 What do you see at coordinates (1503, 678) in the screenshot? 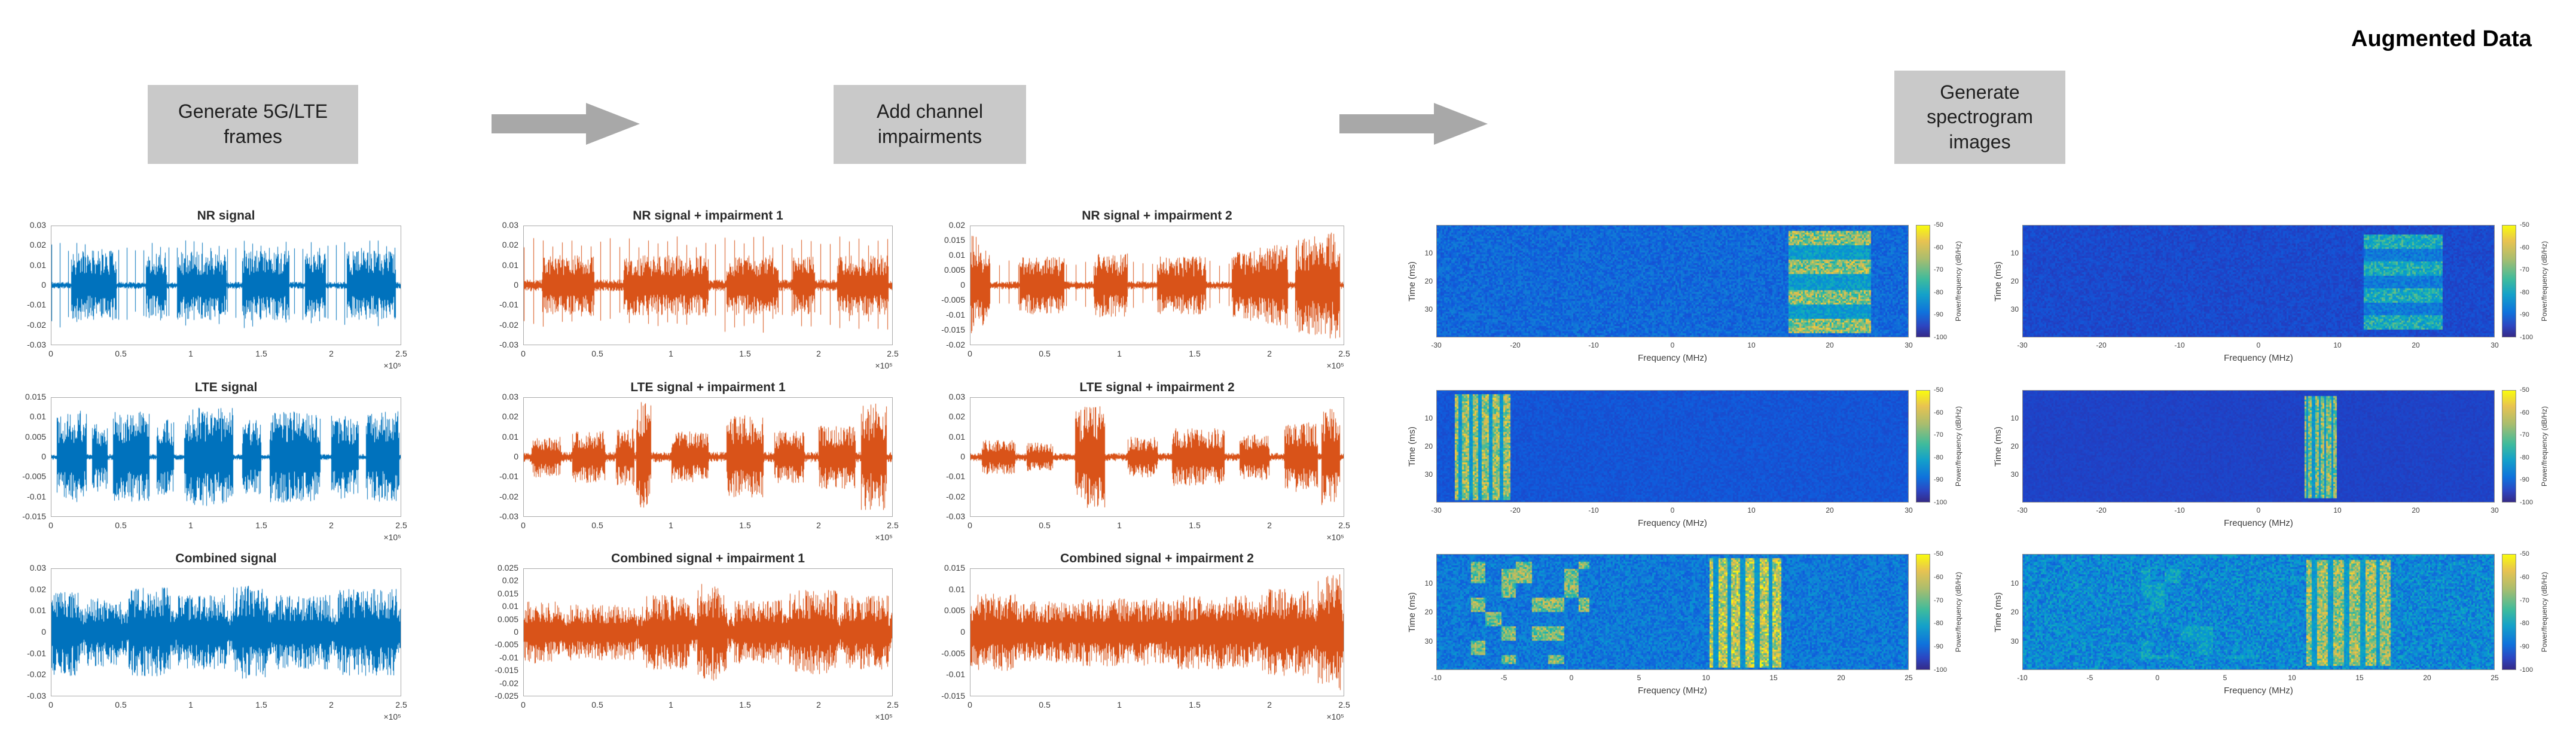
I see `frequency-axis-tick: -5` at bounding box center [1503, 678].